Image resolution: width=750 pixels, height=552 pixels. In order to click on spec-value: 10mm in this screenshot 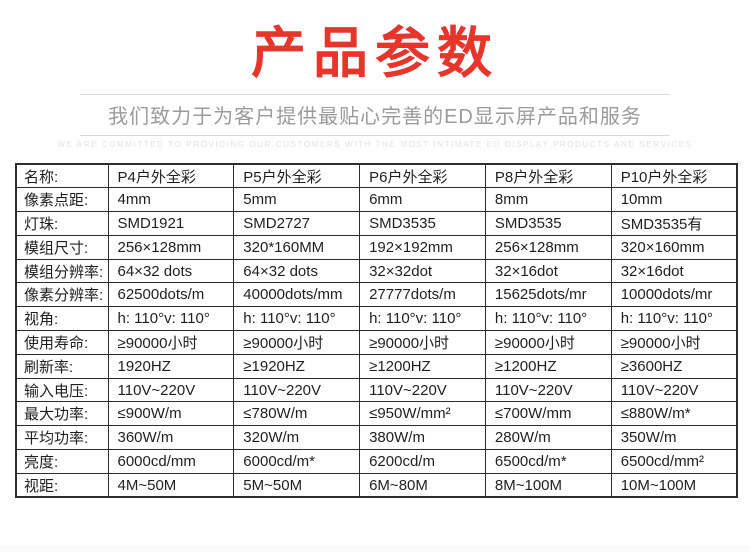, I will do `click(674, 200)`.